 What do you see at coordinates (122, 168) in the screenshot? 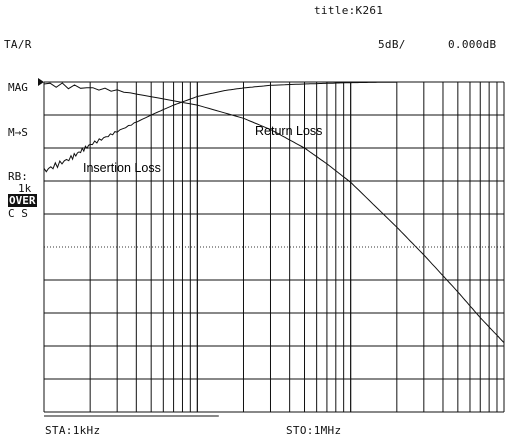
I see `annotation-insertion-loss: Insertion Loss` at bounding box center [122, 168].